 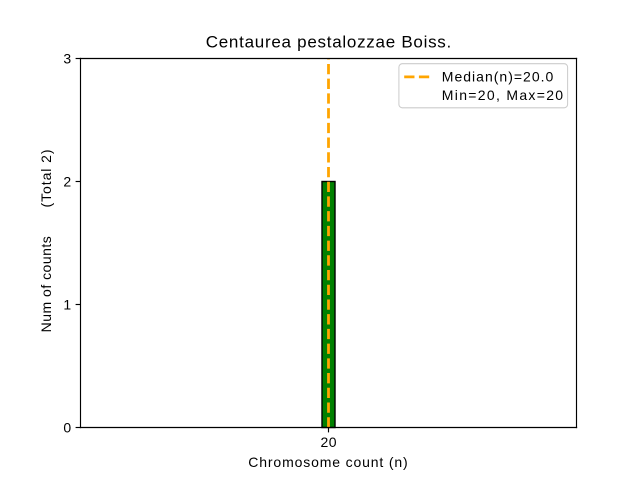 What do you see at coordinates (67, 59) in the screenshot?
I see `svg-text: 3` at bounding box center [67, 59].